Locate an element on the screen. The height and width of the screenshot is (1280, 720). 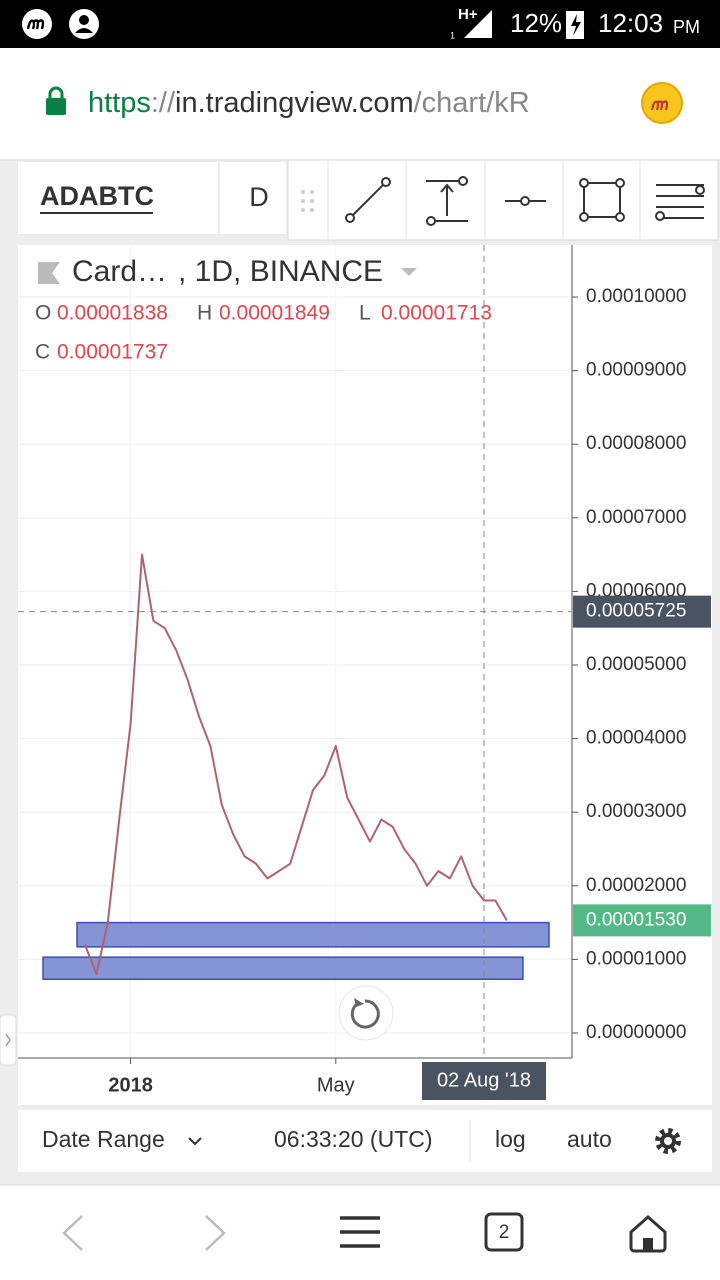
reset-button is located at coordinates (366, 1013).